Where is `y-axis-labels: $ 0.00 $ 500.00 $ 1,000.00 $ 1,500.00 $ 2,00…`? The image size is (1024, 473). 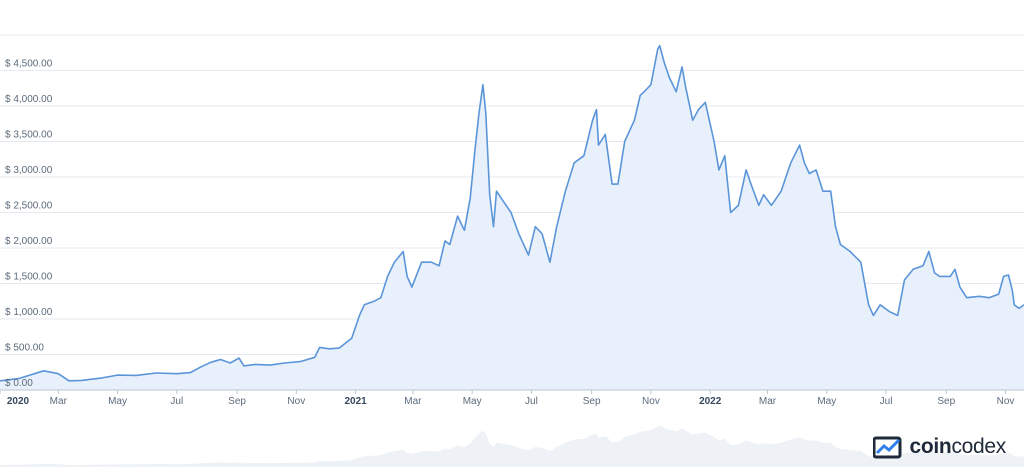
y-axis-labels: $ 0.00 $ 500.00 $ 1,000.00 $ 1,500.00 $ 2,00… is located at coordinates (29, 224).